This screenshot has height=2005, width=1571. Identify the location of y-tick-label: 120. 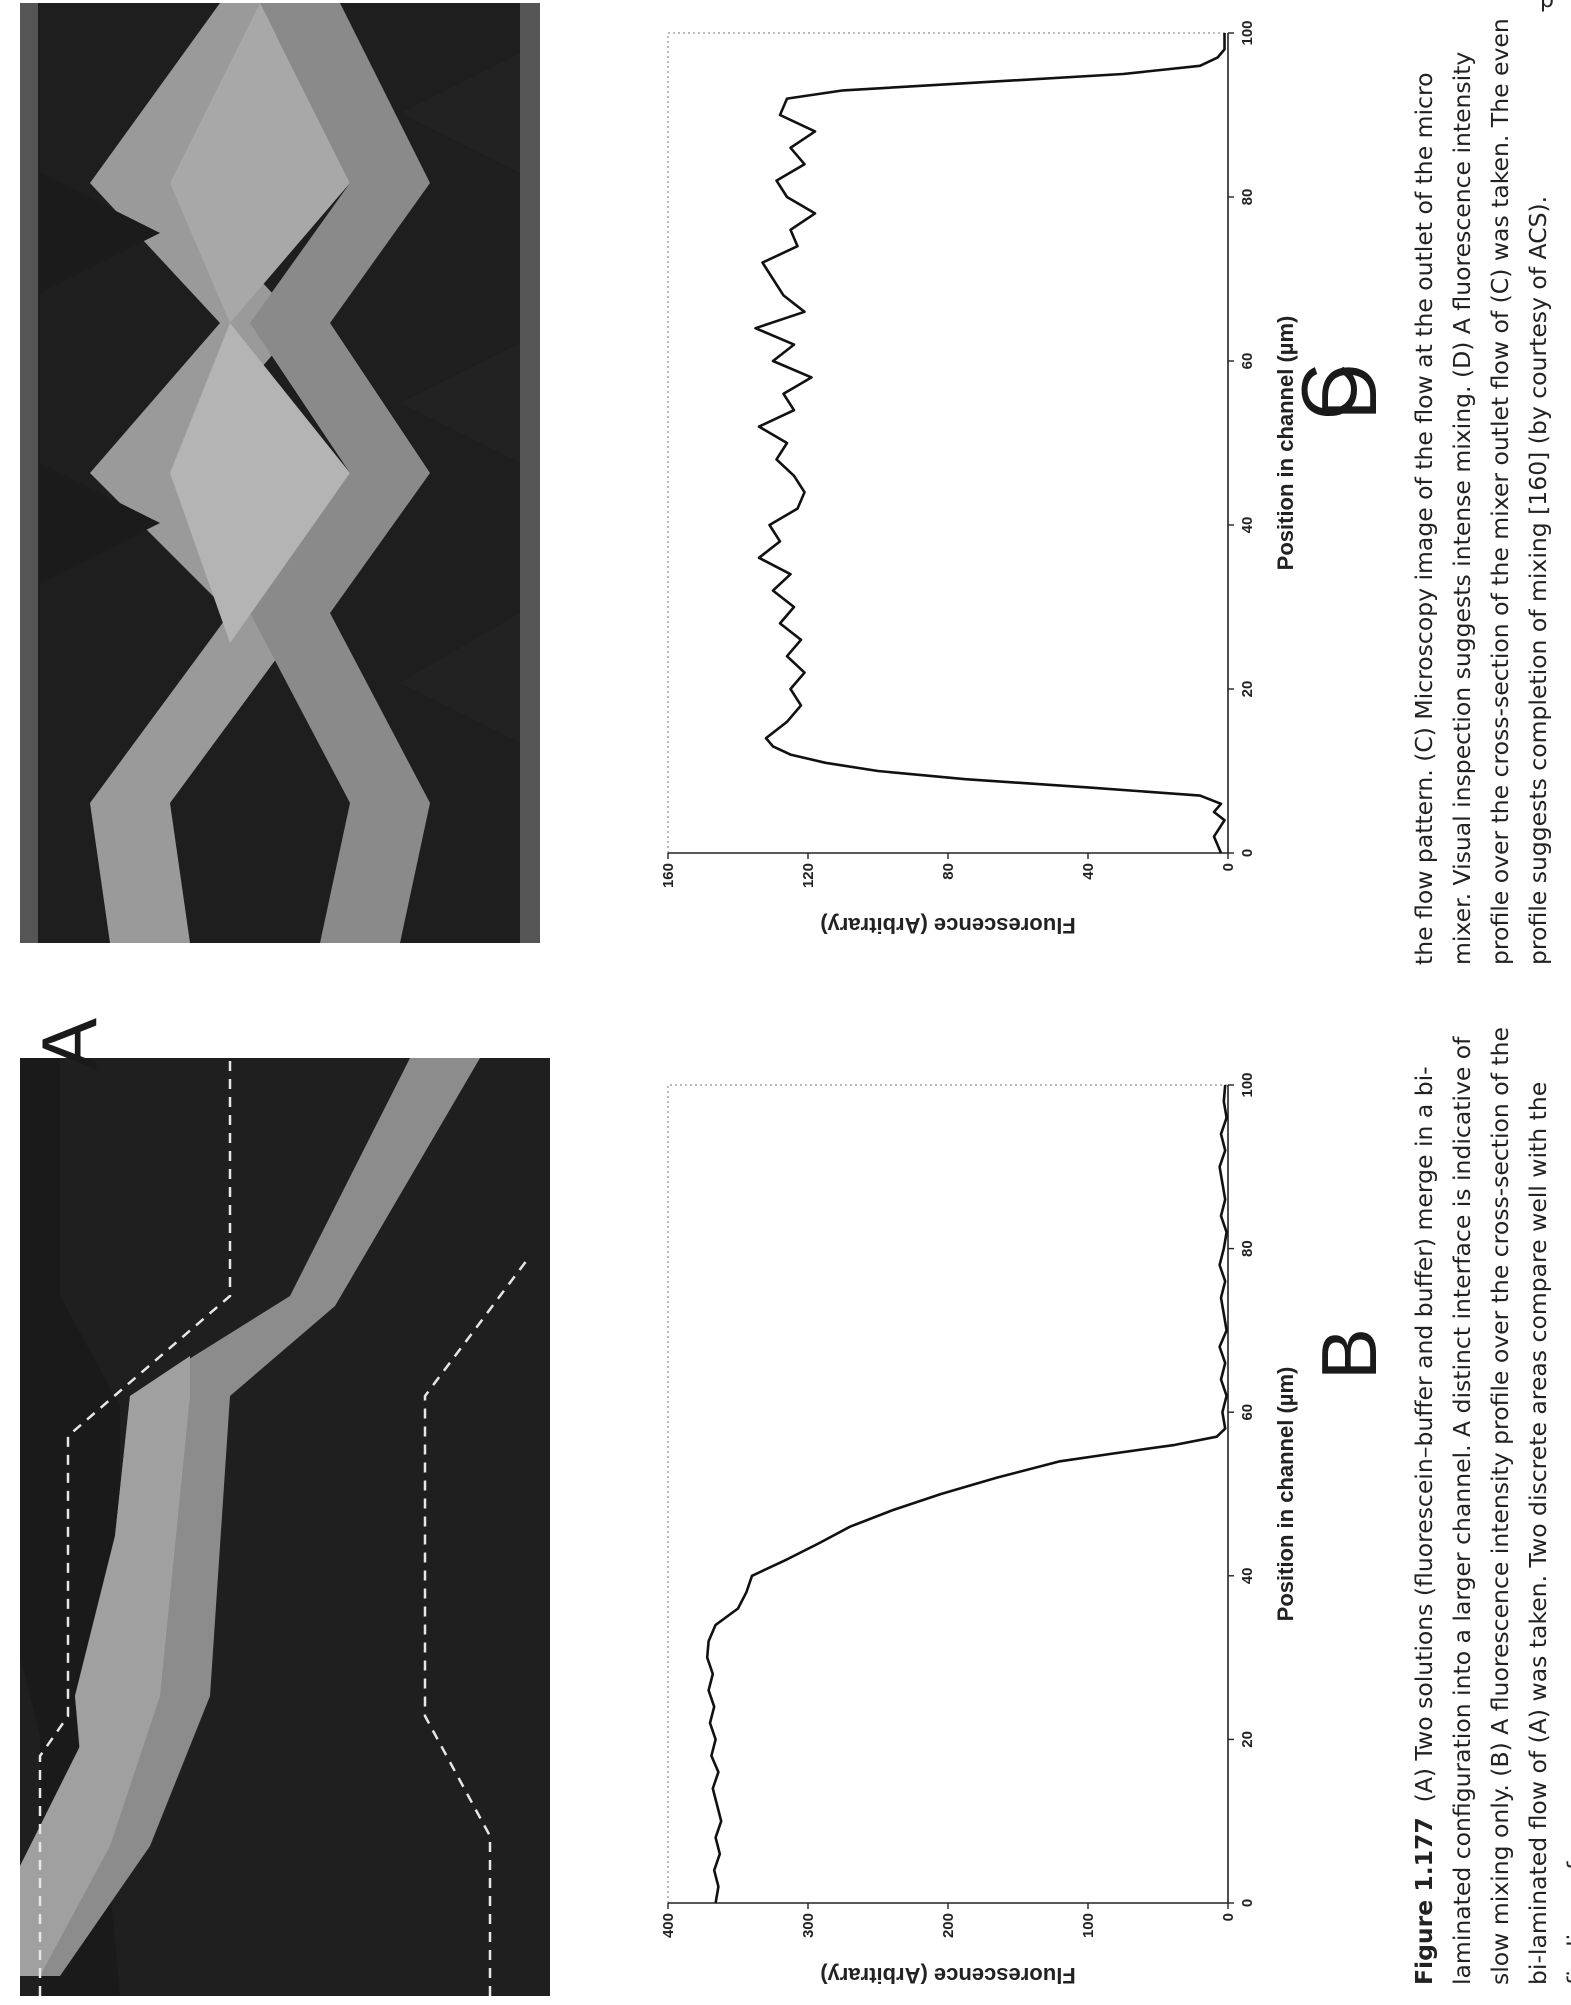
(808, 875).